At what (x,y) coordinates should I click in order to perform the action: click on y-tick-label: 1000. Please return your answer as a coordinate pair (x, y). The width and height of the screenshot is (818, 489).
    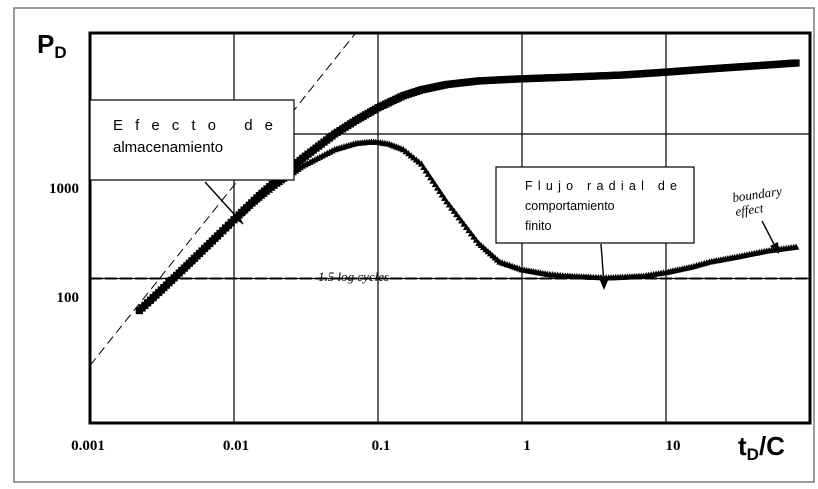
    Looking at the image, I should click on (64, 189).